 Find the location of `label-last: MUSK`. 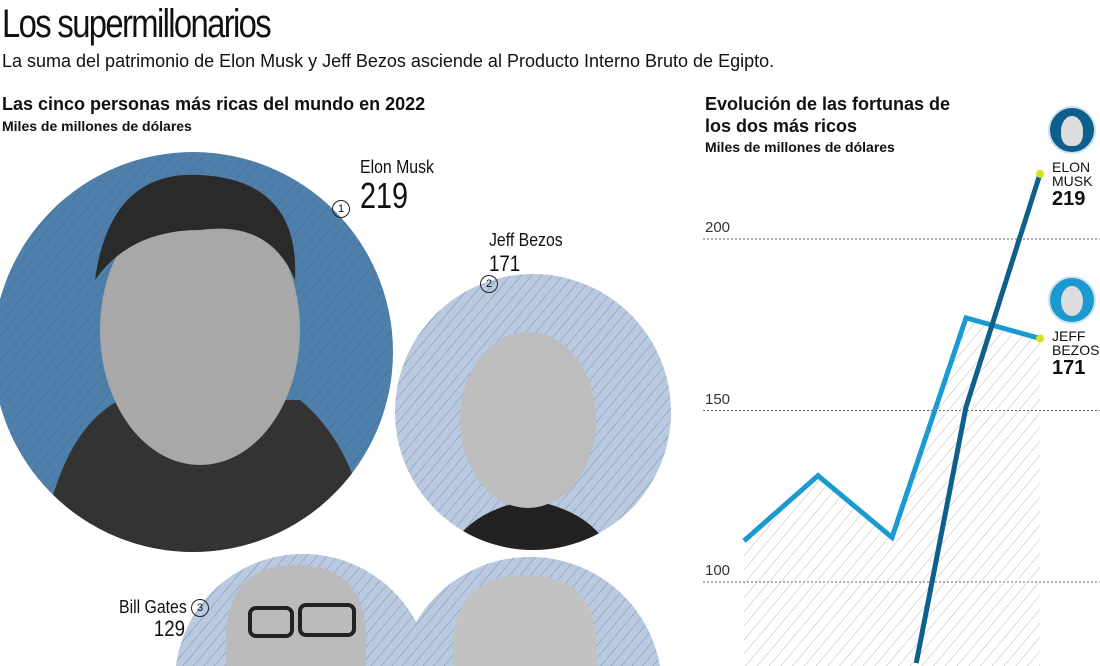

label-last: MUSK is located at coordinates (1072, 181).